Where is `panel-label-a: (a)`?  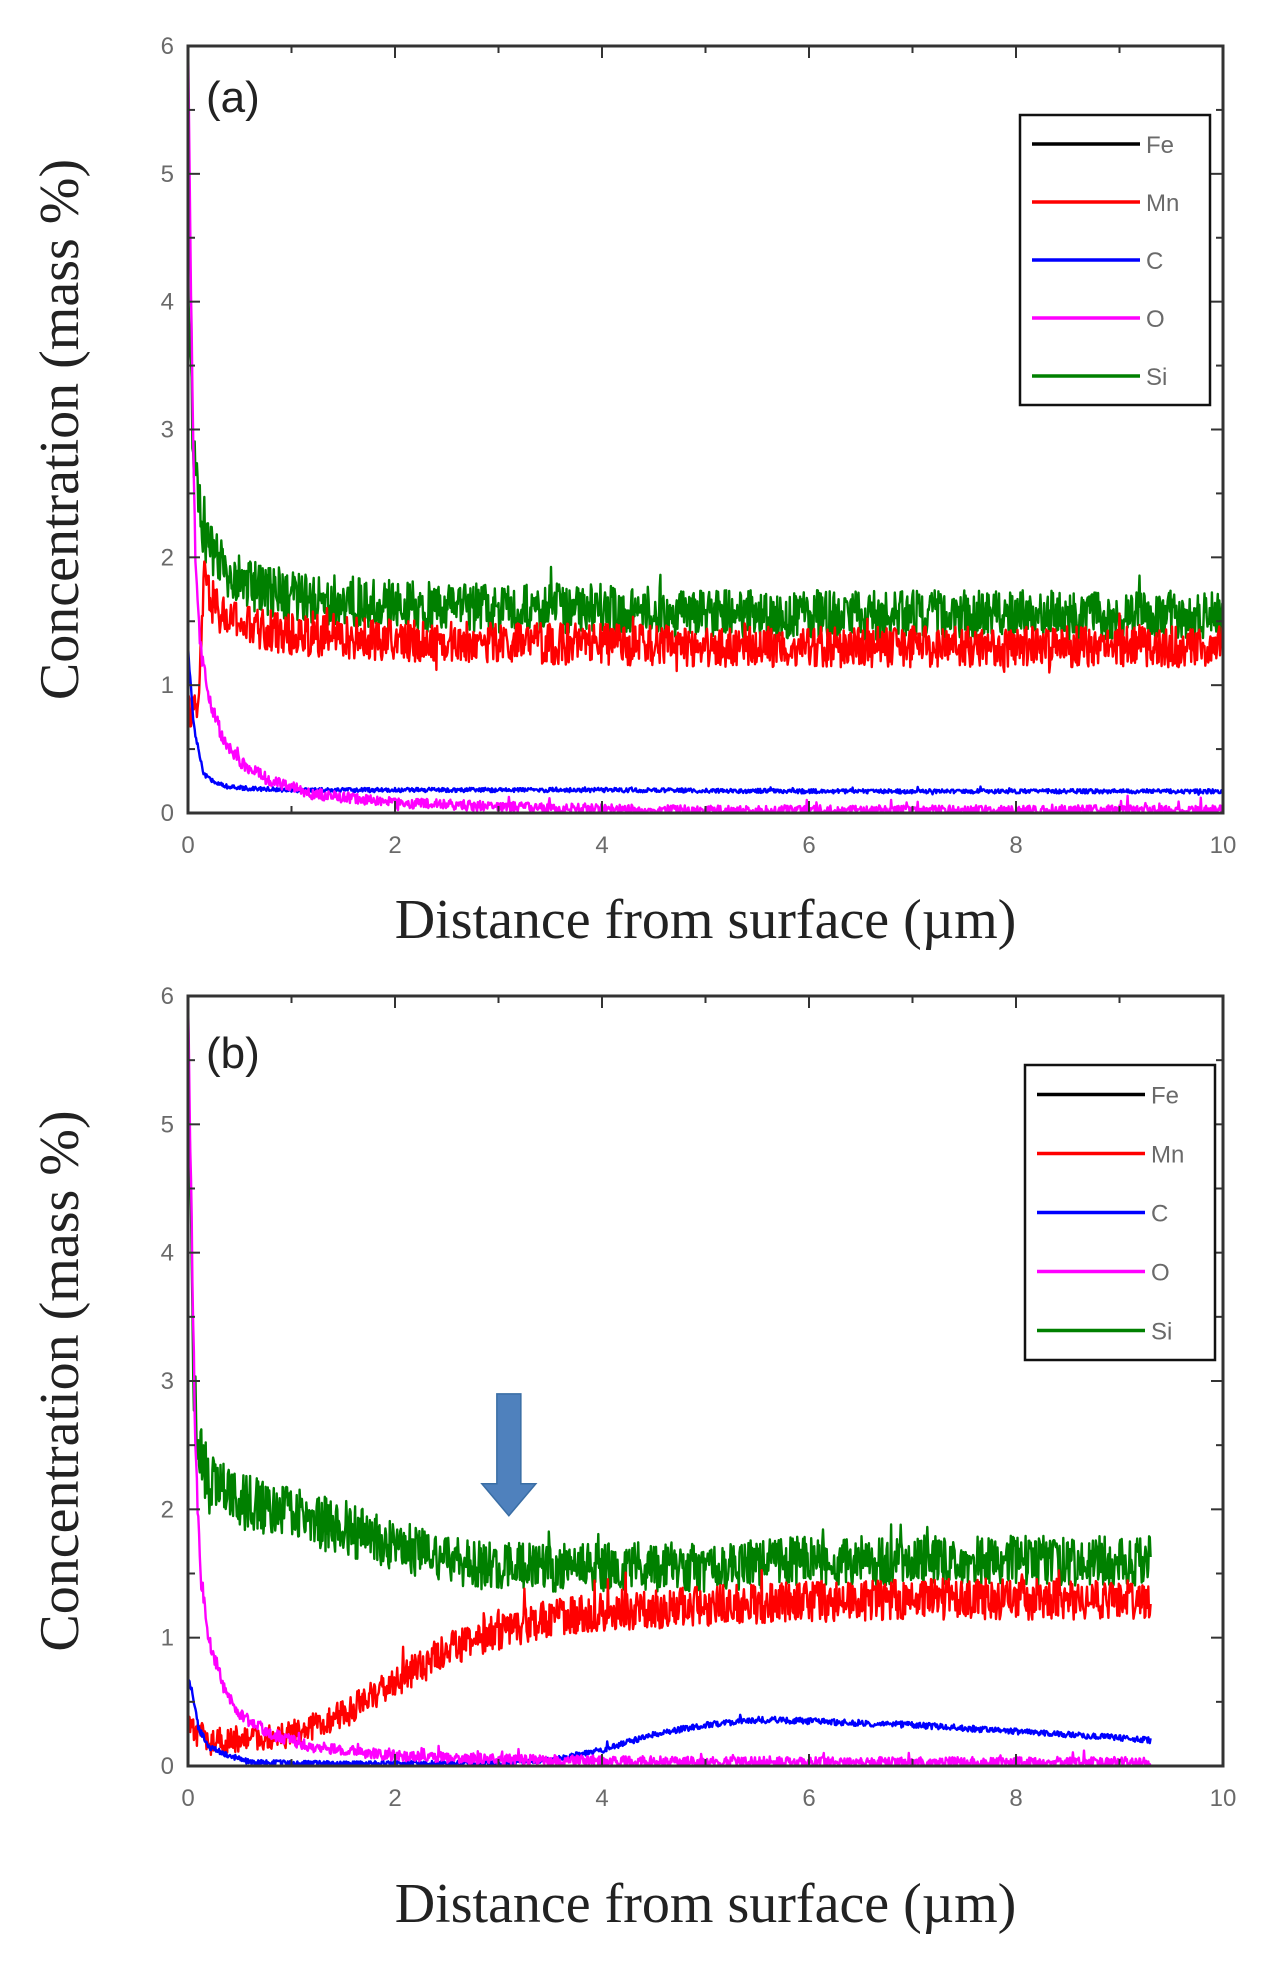 panel-label-a: (a) is located at coordinates (233, 97).